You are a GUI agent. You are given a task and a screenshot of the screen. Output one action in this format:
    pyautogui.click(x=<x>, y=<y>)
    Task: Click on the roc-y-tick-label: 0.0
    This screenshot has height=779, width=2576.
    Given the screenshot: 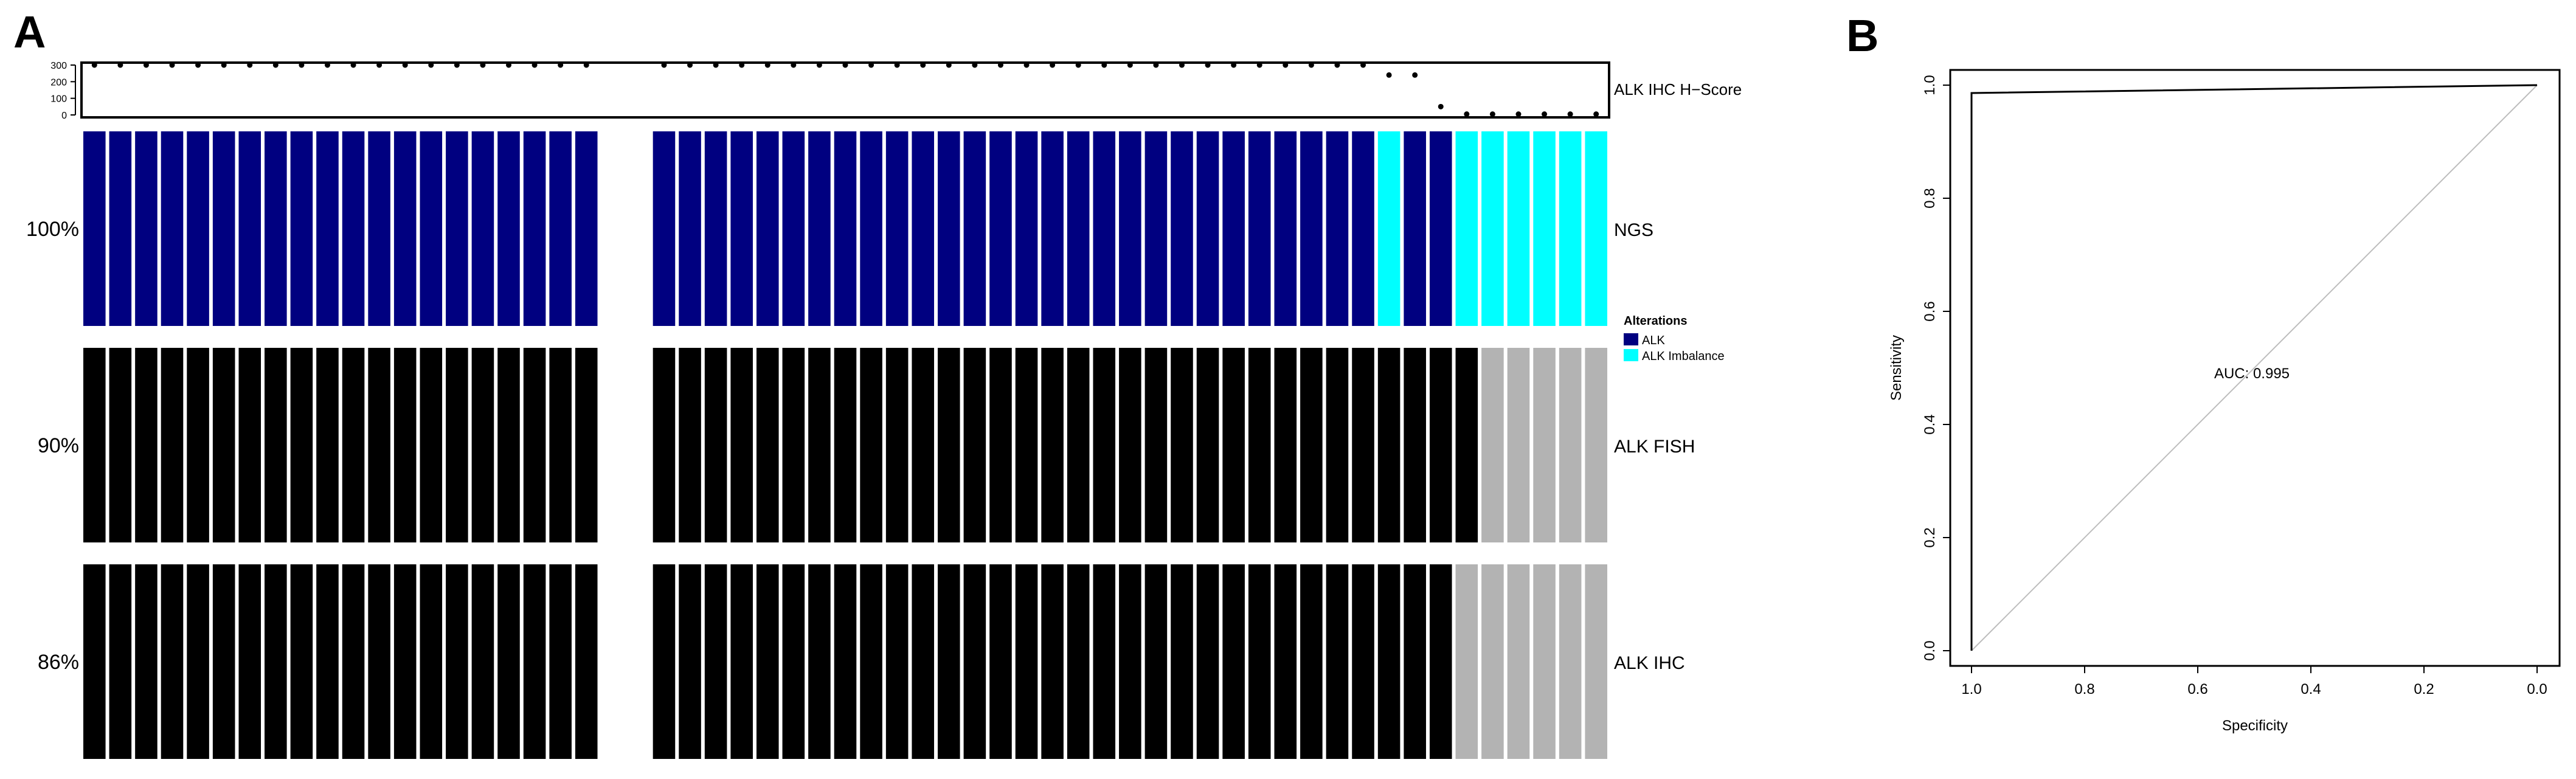 What is the action you would take?
    pyautogui.click(x=1930, y=650)
    